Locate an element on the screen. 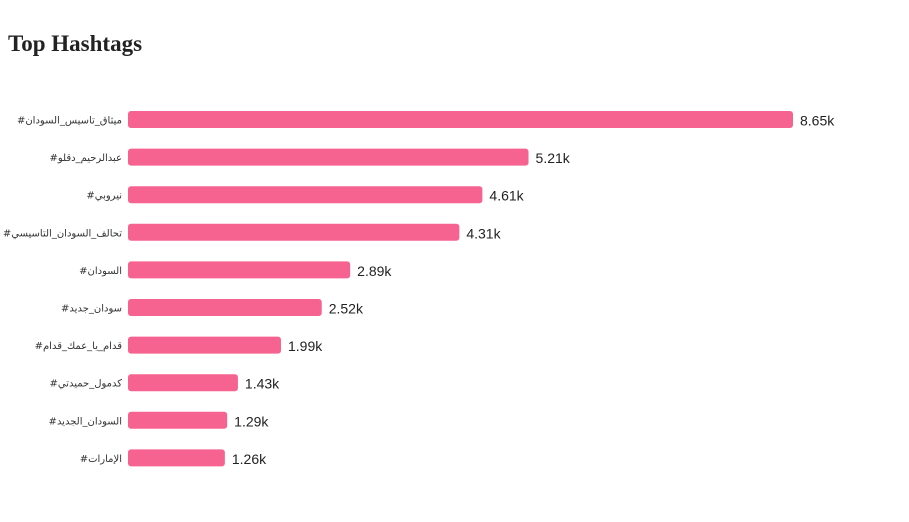 The image size is (909, 522). category-label-9: #الإمارات is located at coordinates (101, 459).